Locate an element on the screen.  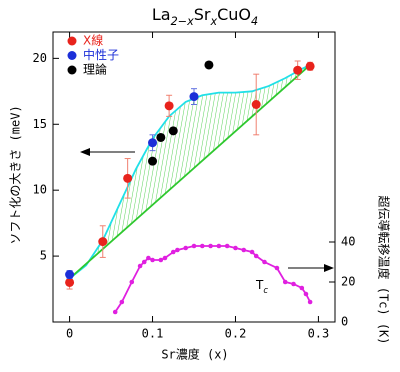
y-tick-label: 10 is located at coordinates (40, 190).